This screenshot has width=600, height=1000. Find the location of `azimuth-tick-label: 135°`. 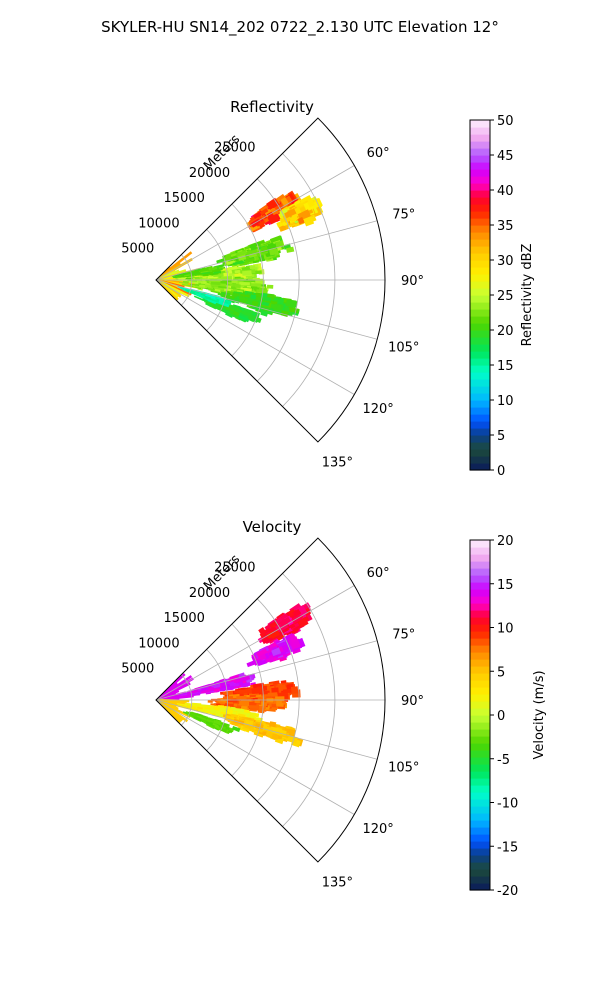

azimuth-tick-label: 135° is located at coordinates (337, 462).